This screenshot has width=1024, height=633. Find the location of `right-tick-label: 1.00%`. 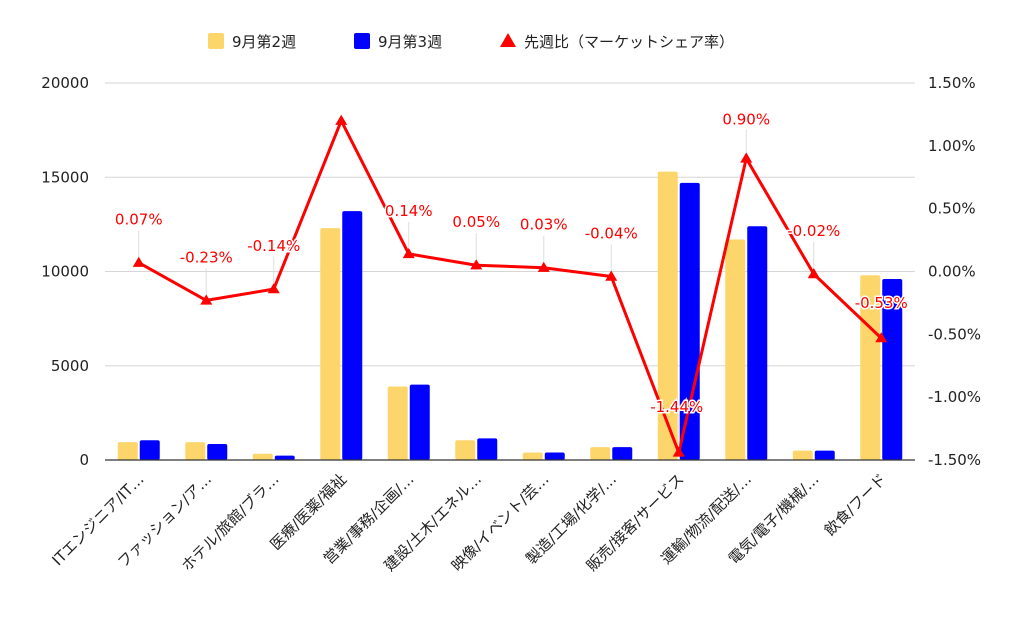

right-tick-label: 1.00% is located at coordinates (952, 146).